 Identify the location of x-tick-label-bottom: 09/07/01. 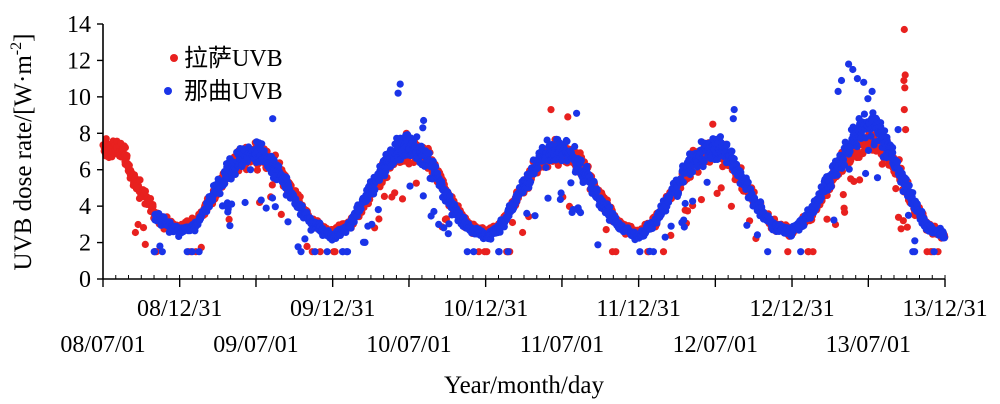
(255, 345).